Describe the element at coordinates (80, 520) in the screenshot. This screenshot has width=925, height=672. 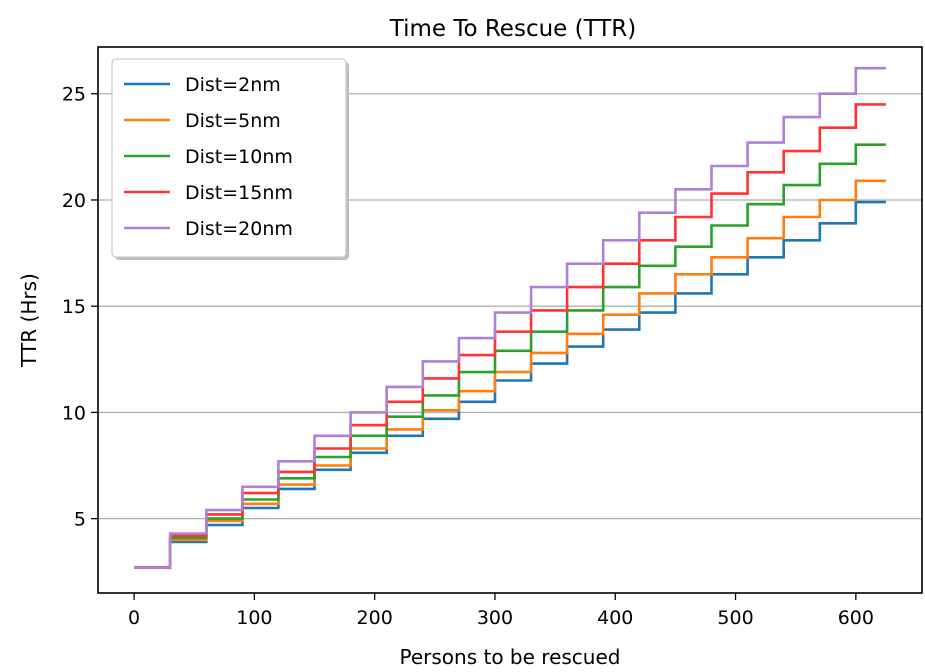
I see `y-tick-label: 5` at that location.